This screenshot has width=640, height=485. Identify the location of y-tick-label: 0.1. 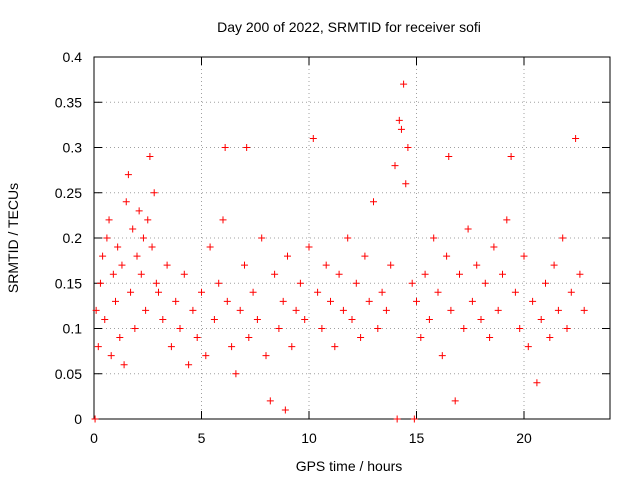
(73, 329).